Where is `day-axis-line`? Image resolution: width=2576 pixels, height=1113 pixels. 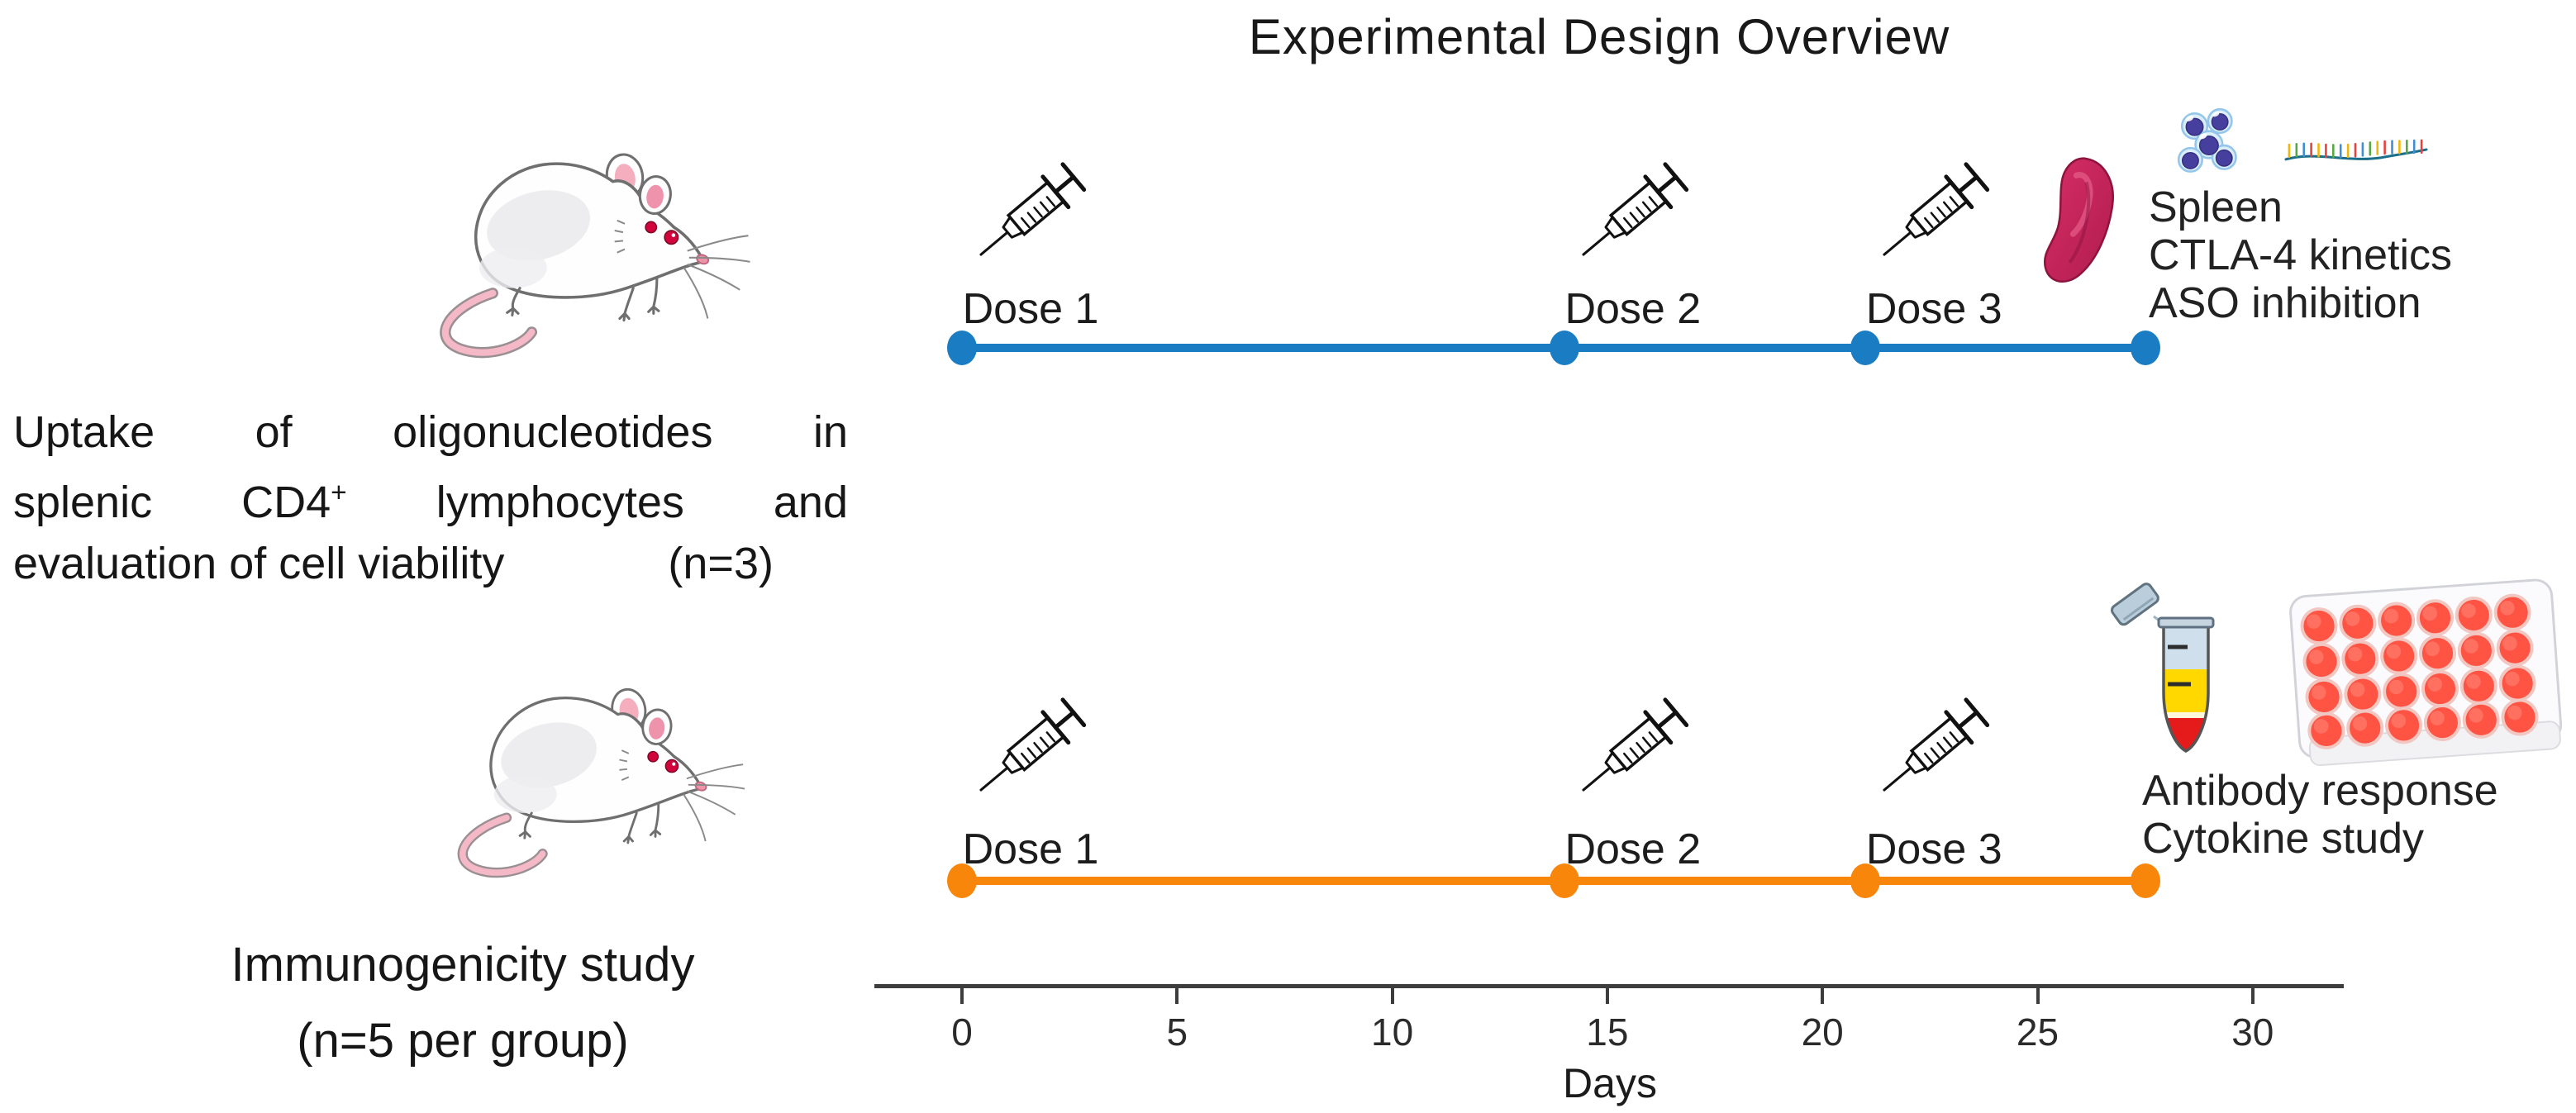 day-axis-line is located at coordinates (1609, 986).